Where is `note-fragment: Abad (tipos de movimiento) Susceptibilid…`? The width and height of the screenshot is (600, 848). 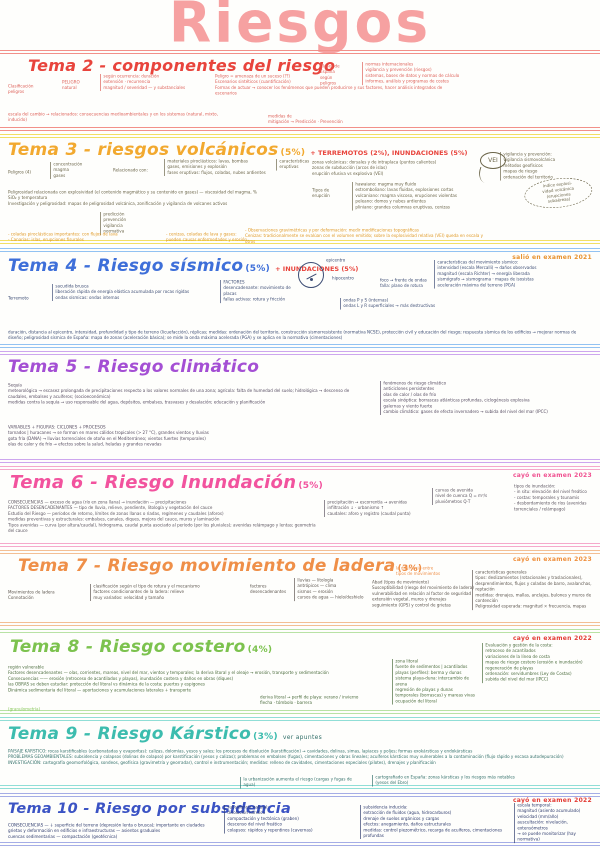
note-fragment: Abad (tipos de movimiento) Susceptibilid… is located at coordinates (423, 594).